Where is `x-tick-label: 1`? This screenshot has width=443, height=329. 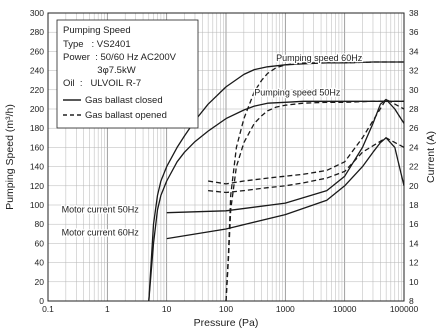 x-tick-label: 1 is located at coordinates (107, 309).